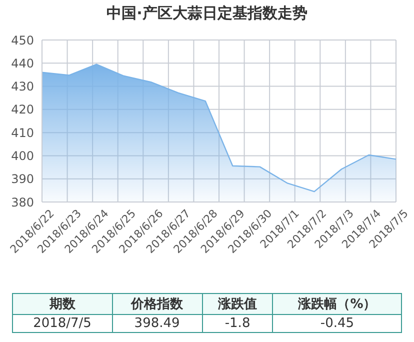 This screenshot has width=414, height=342. Describe the element at coordinates (157, 304) in the screenshot. I see `text: 价格指数` at that location.